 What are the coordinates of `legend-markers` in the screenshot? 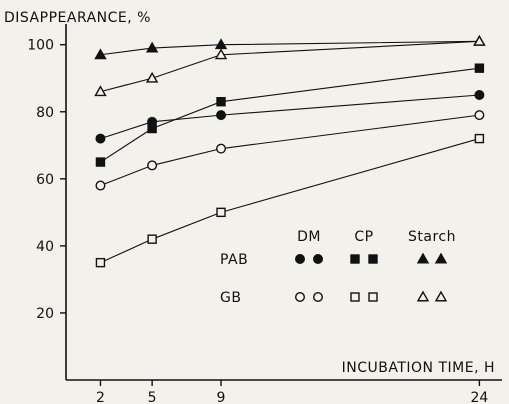 It's located at (371, 277).